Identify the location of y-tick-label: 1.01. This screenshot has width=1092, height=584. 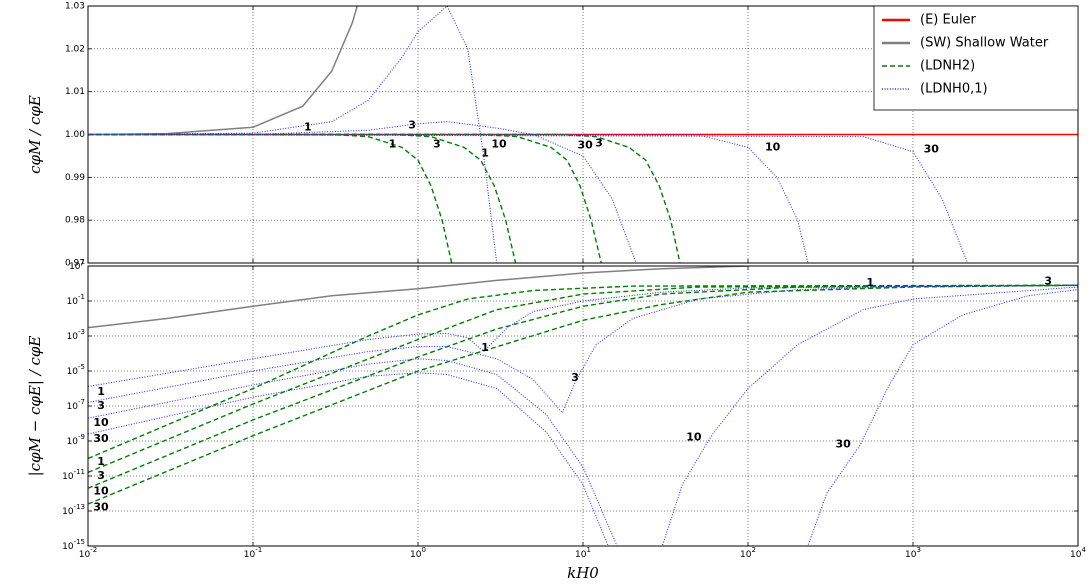
(75, 92).